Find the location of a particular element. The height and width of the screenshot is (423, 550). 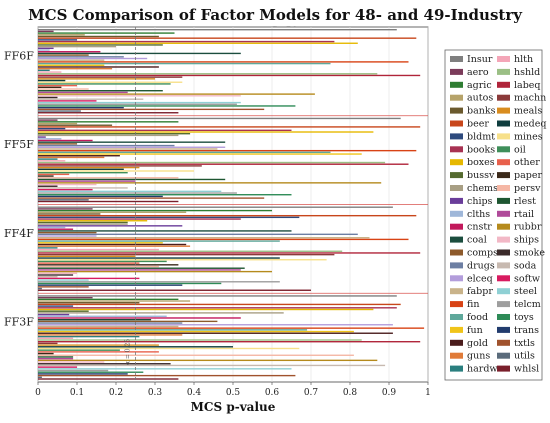

bar-banks-FF5F is located at coordinates (75, 125).